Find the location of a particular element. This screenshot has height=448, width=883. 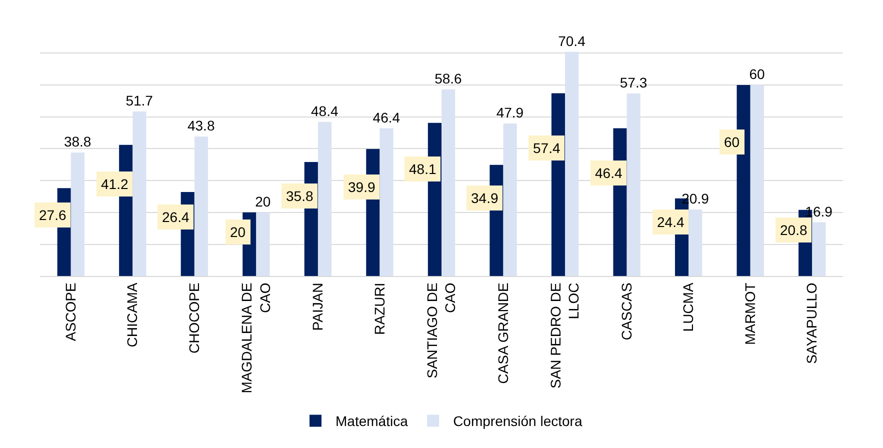

data-label: 41.2 is located at coordinates (114, 184).